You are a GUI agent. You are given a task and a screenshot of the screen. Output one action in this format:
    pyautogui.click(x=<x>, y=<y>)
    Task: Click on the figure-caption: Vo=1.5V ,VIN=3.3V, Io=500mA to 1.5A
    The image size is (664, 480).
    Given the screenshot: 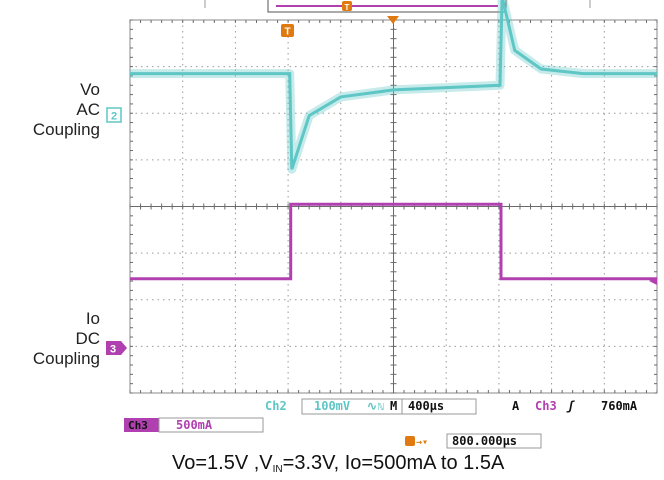 What is the action you would take?
    pyautogui.click(x=338, y=463)
    